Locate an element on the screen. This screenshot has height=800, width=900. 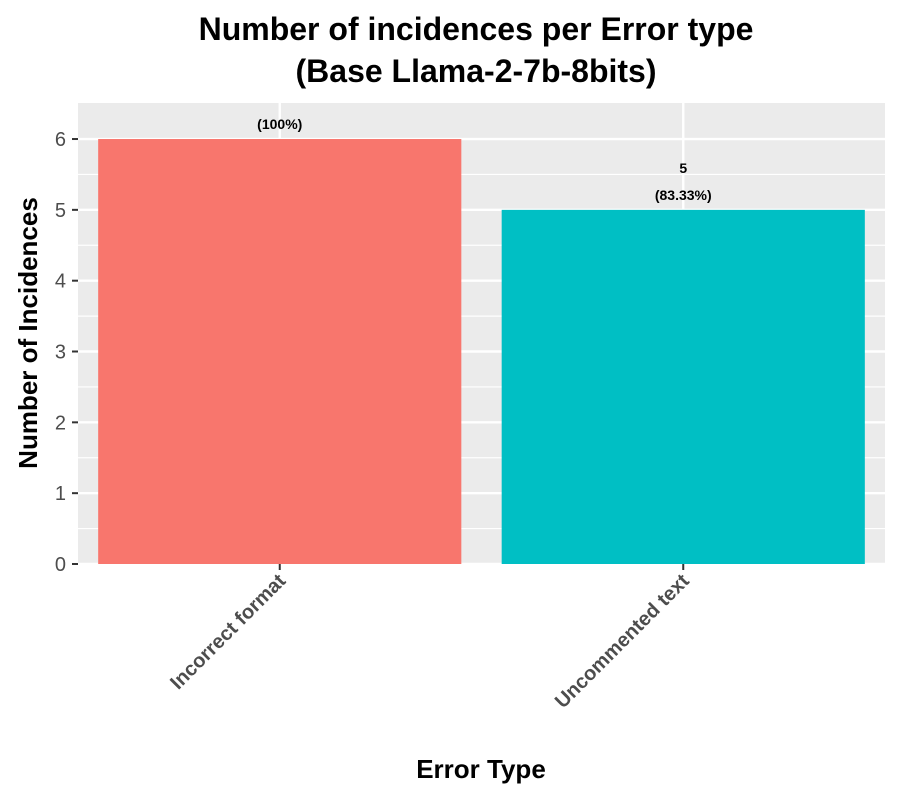
y-tick-label: 3 is located at coordinates (60, 353).